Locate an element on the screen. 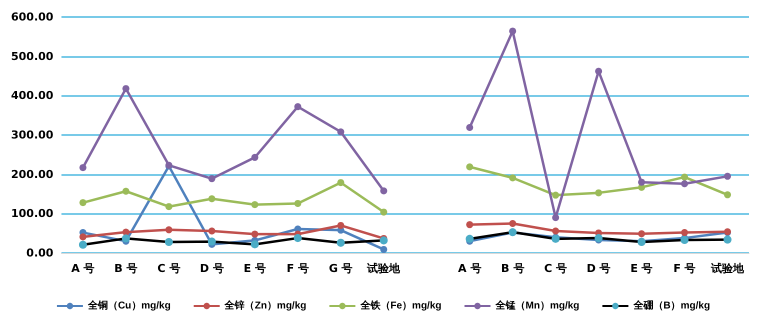 The width and height of the screenshot is (766, 332). legend-label: 全铜（Cu）mg/kg is located at coordinates (128, 306).